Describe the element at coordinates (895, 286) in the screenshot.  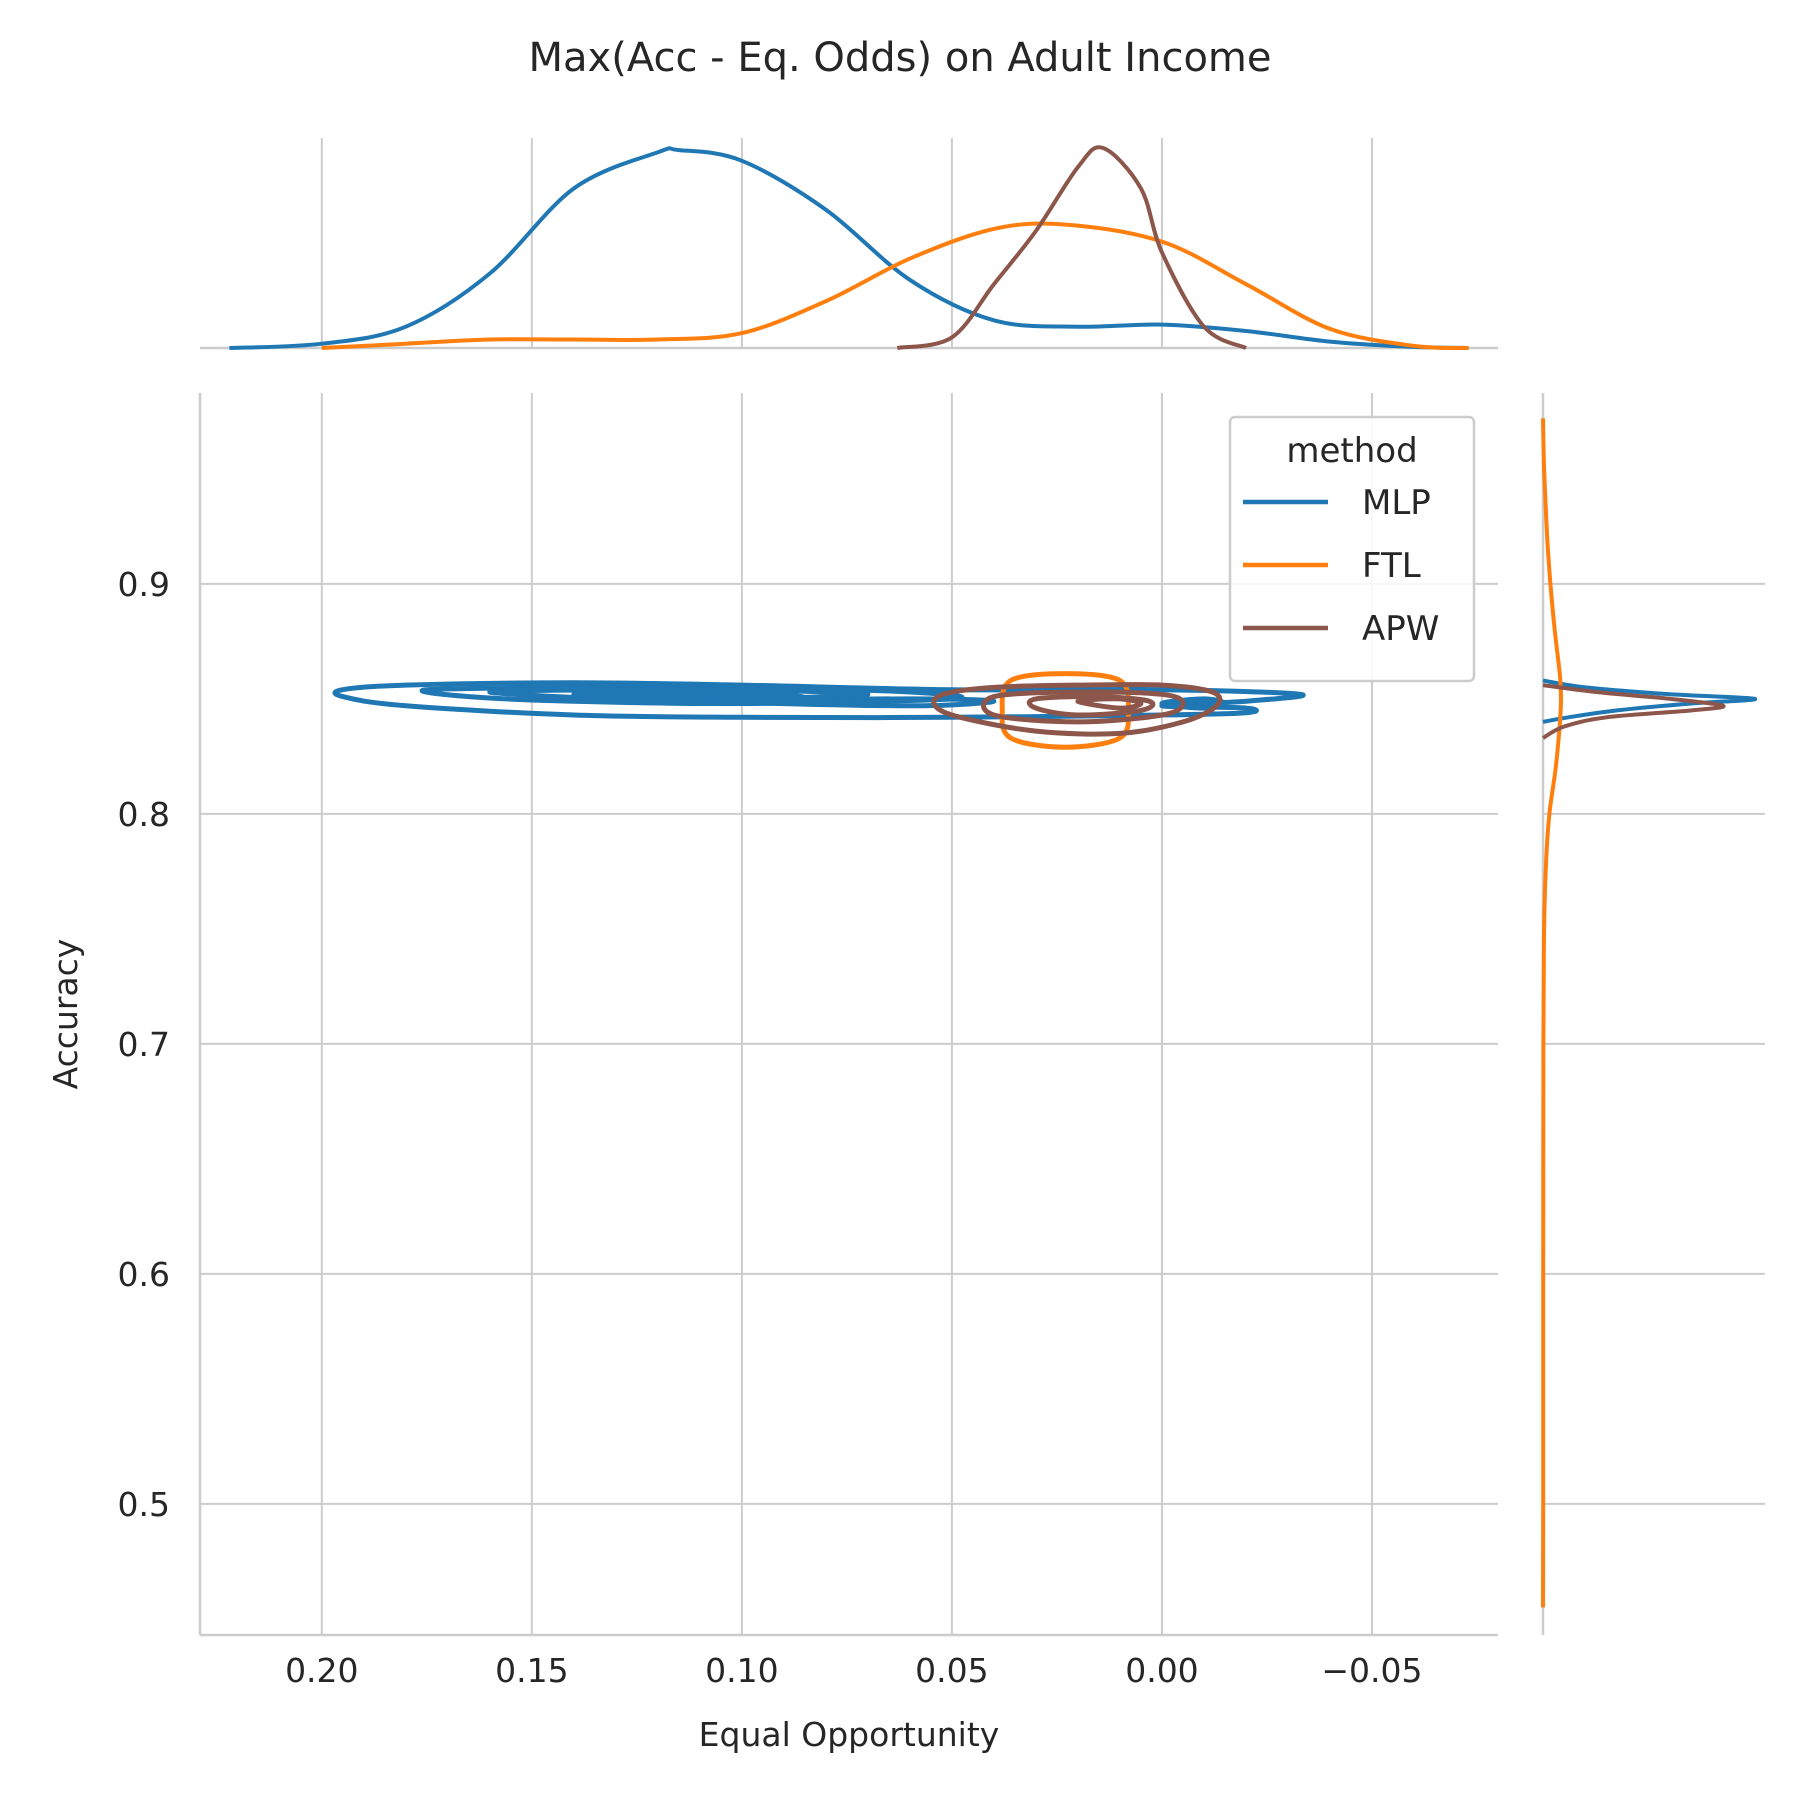
I see `top-marginal-ftl-curve` at that location.